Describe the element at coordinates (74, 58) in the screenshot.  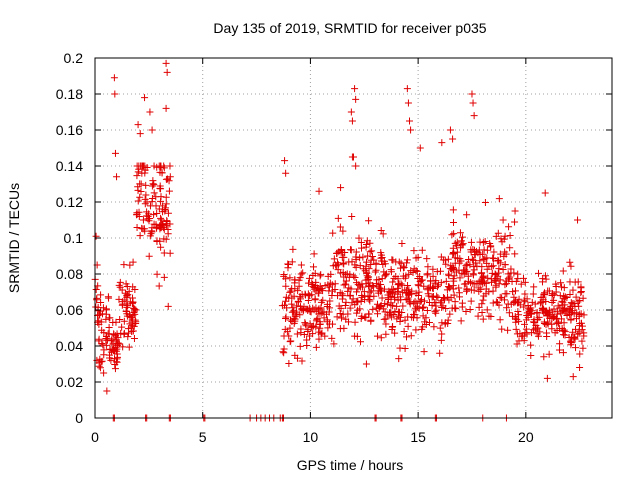
I see `y-tick-label: 0.2` at that location.